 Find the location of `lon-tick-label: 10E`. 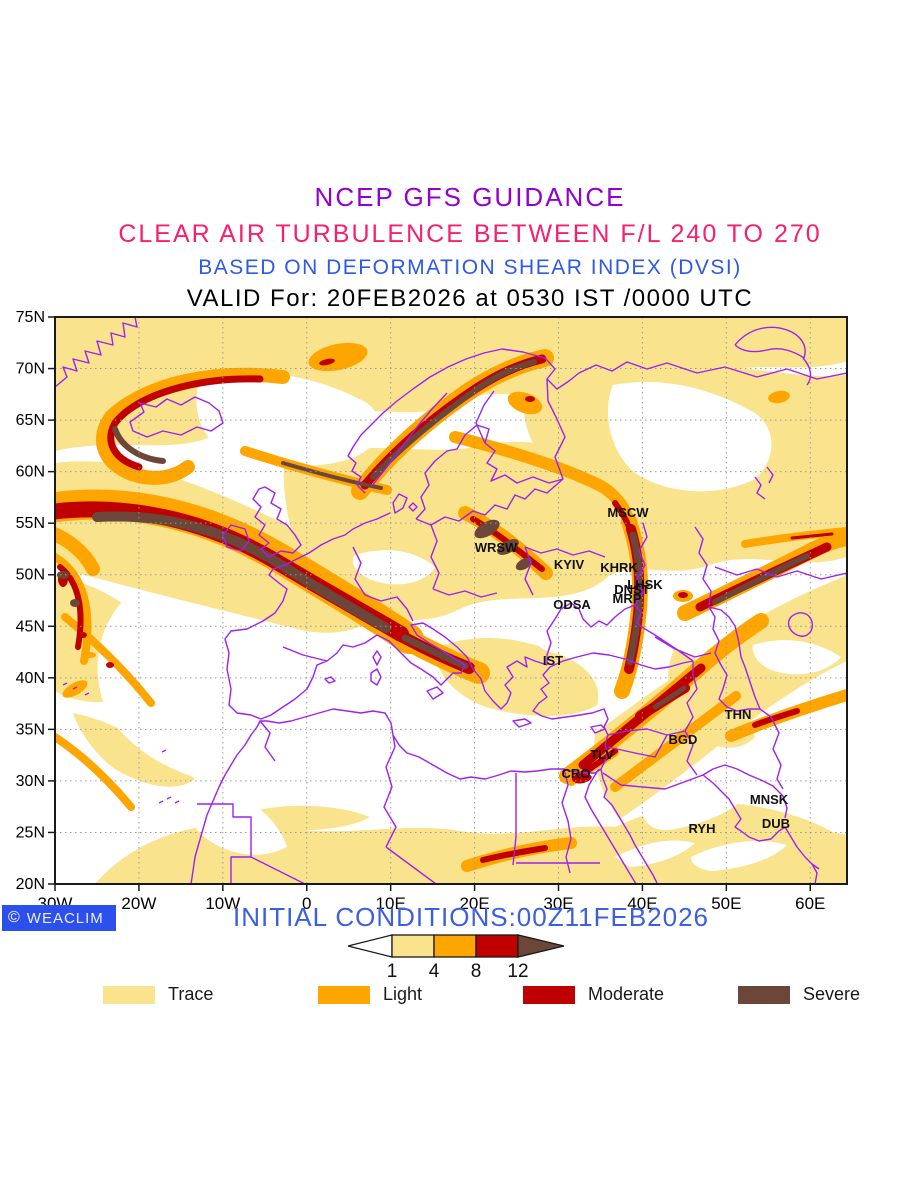

lon-tick-label: 10E is located at coordinates (391, 903).